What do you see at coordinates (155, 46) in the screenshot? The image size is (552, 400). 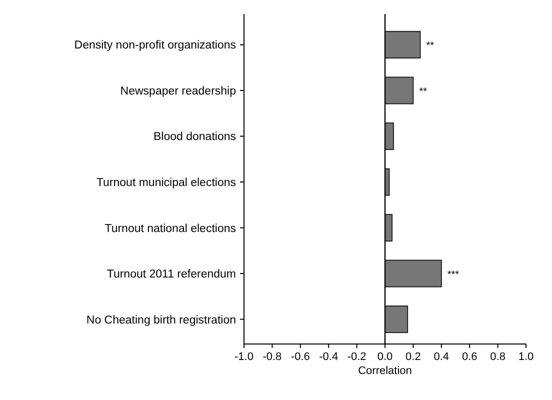 I see `y-tick-label: Density non-profit organizations` at bounding box center [155, 46].